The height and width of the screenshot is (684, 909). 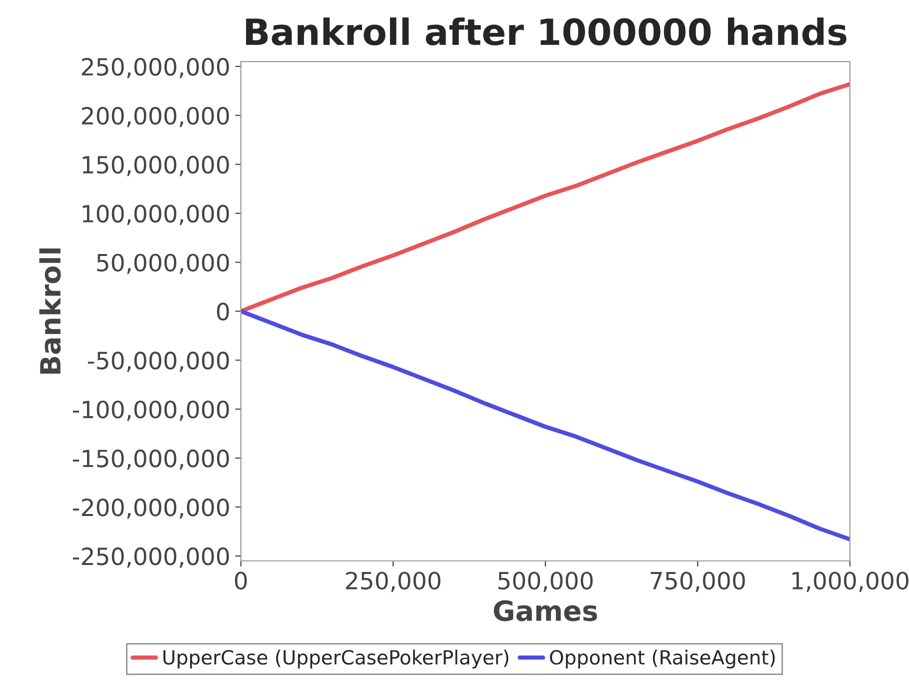 What do you see at coordinates (546, 31) in the screenshot?
I see `chart-title: Bankroll after 1000000 hands` at bounding box center [546, 31].